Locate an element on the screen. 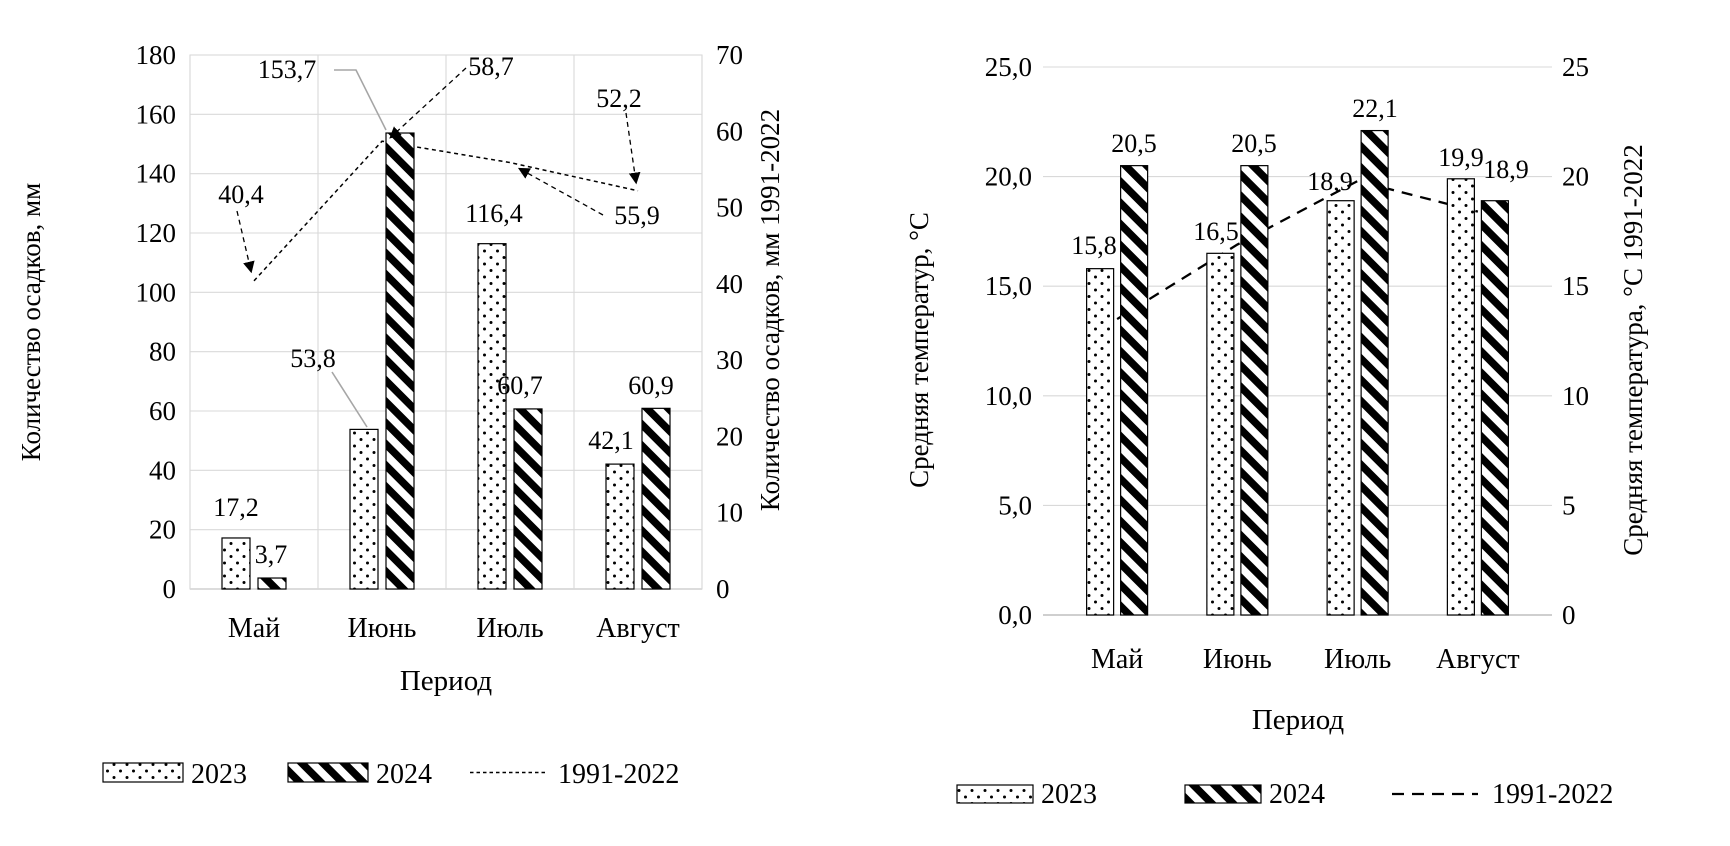 The height and width of the screenshot is (846, 1730). y-axis-title-right: Средняя температура, °С 1991-2022 is located at coordinates (1633, 349).